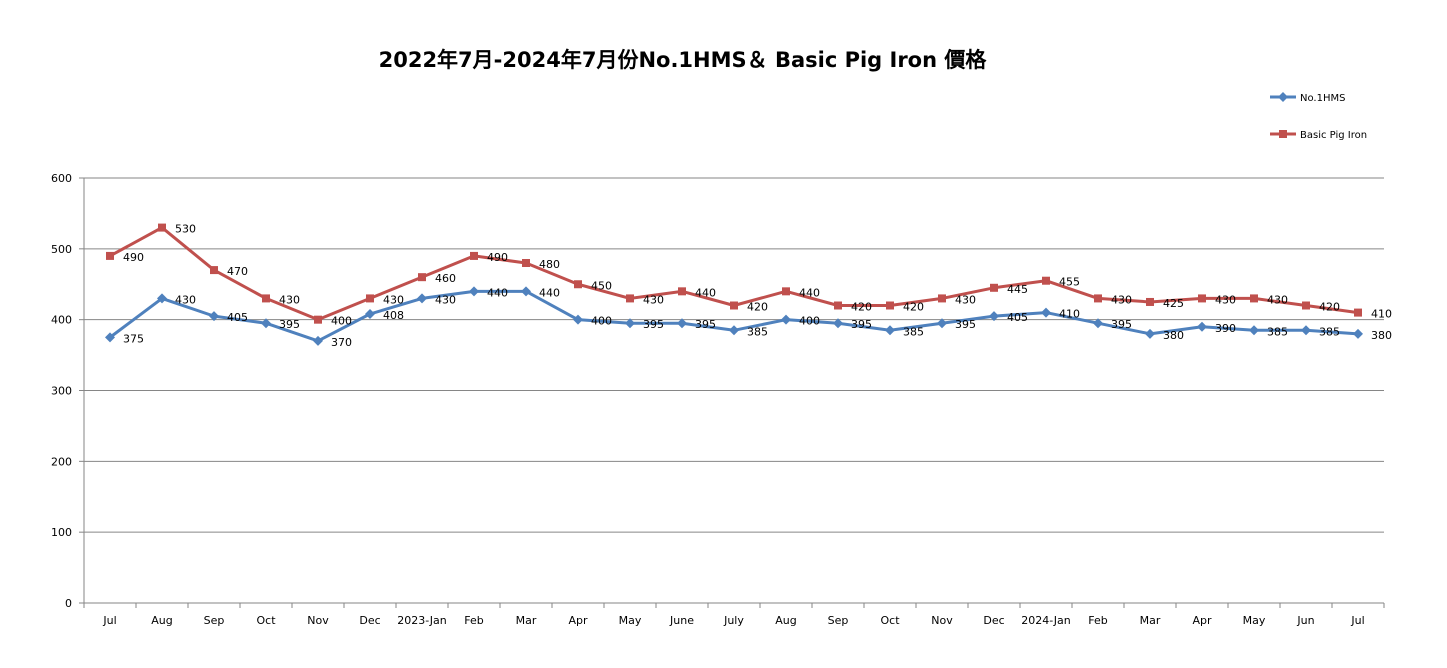 The image size is (1447, 668). I want to click on data-label-basic-pig-iron: 455, so click(1069, 282).